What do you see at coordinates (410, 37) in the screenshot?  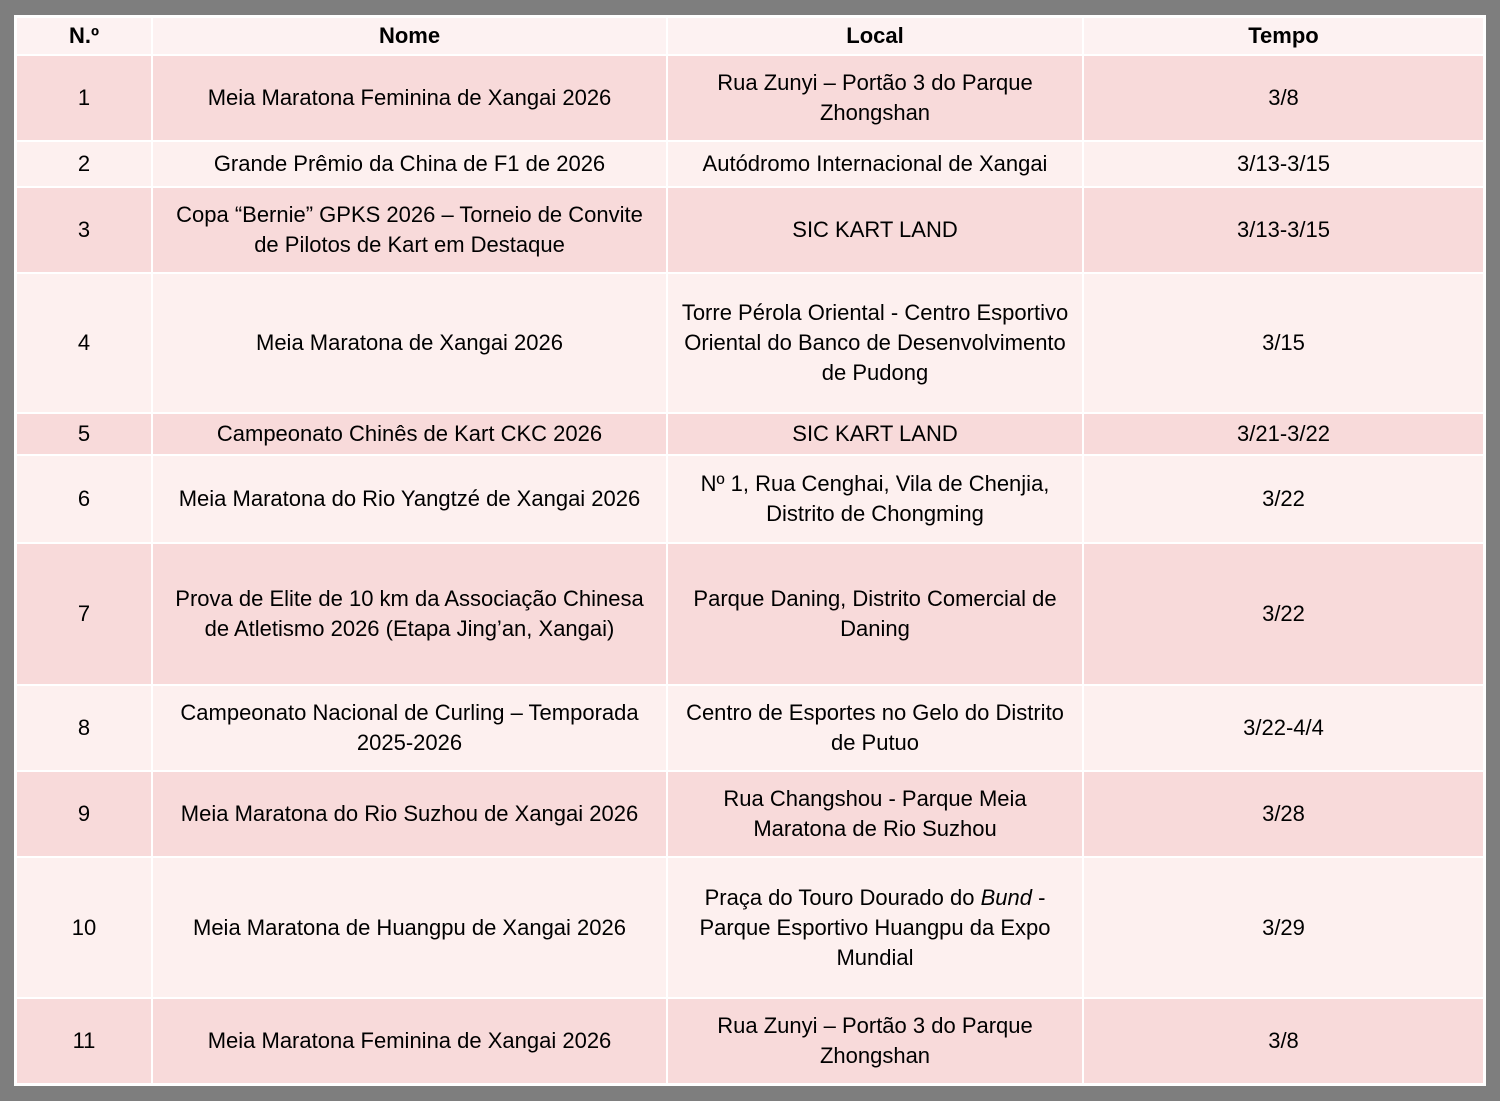 I see `column-header-nome: Nome` at bounding box center [410, 37].